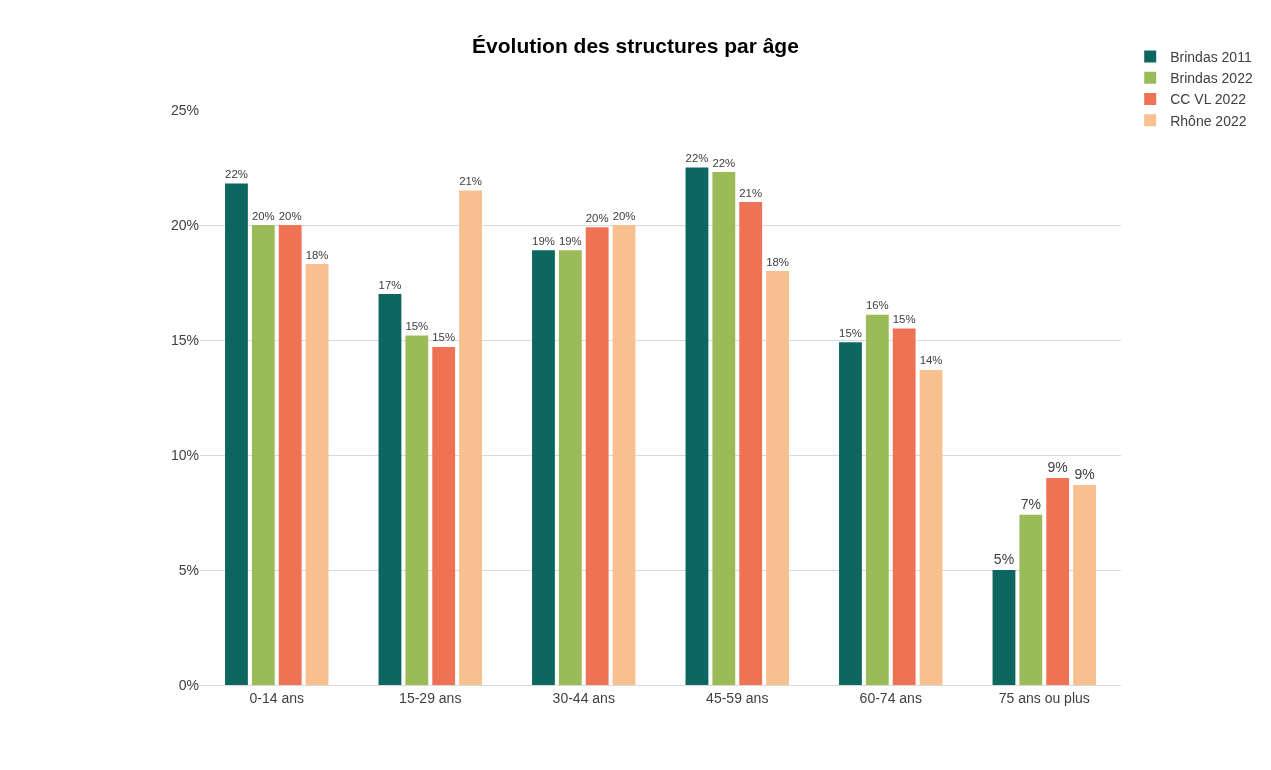 This screenshot has height=770, width=1271. What do you see at coordinates (1208, 99) in the screenshot?
I see `legend-label: CC VL 2022` at bounding box center [1208, 99].